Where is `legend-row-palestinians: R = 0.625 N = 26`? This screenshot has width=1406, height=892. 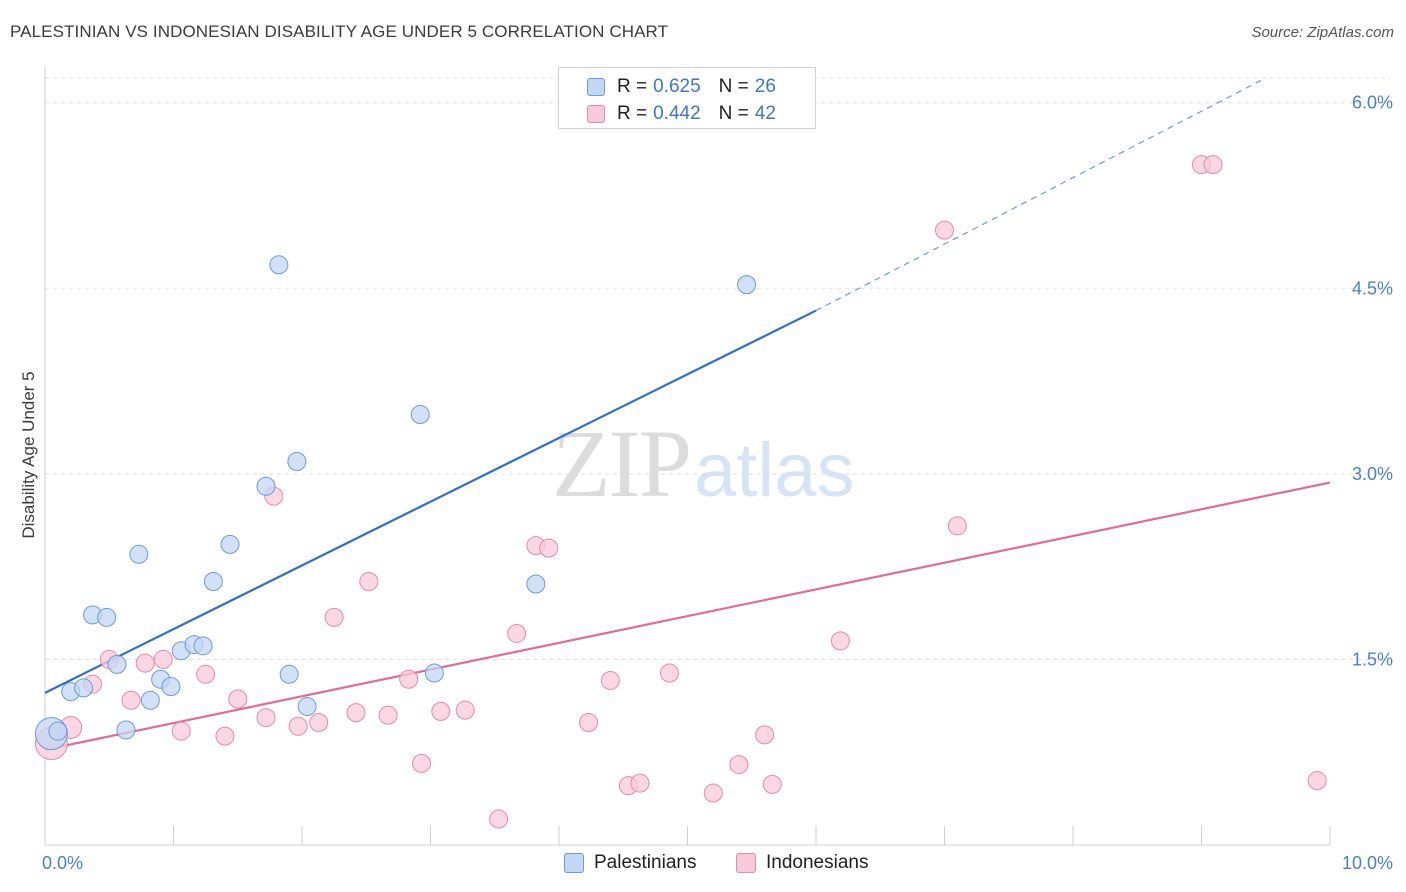 legend-row-palestinians: R = 0.625 N = 26 is located at coordinates (681, 87).